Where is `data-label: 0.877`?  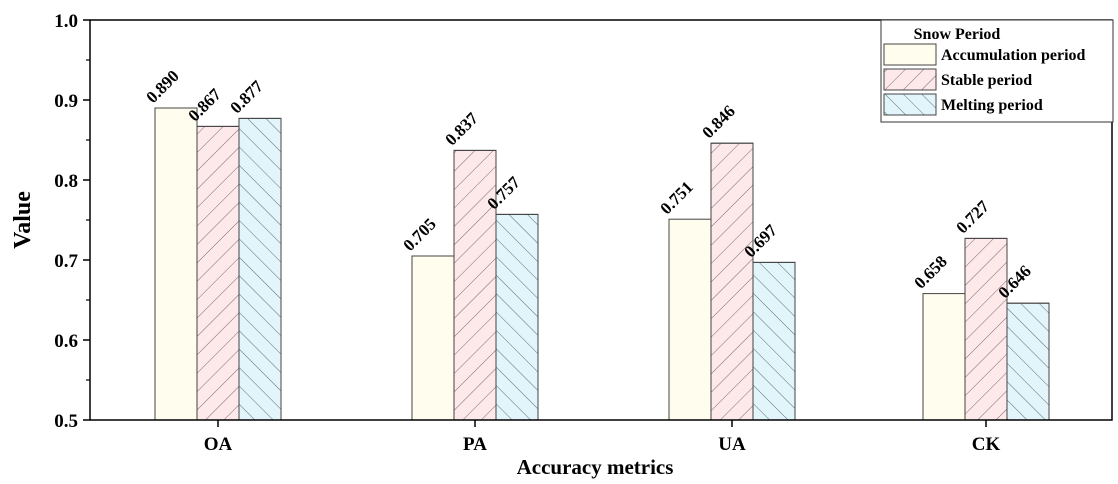 data-label: 0.877 is located at coordinates (246, 96).